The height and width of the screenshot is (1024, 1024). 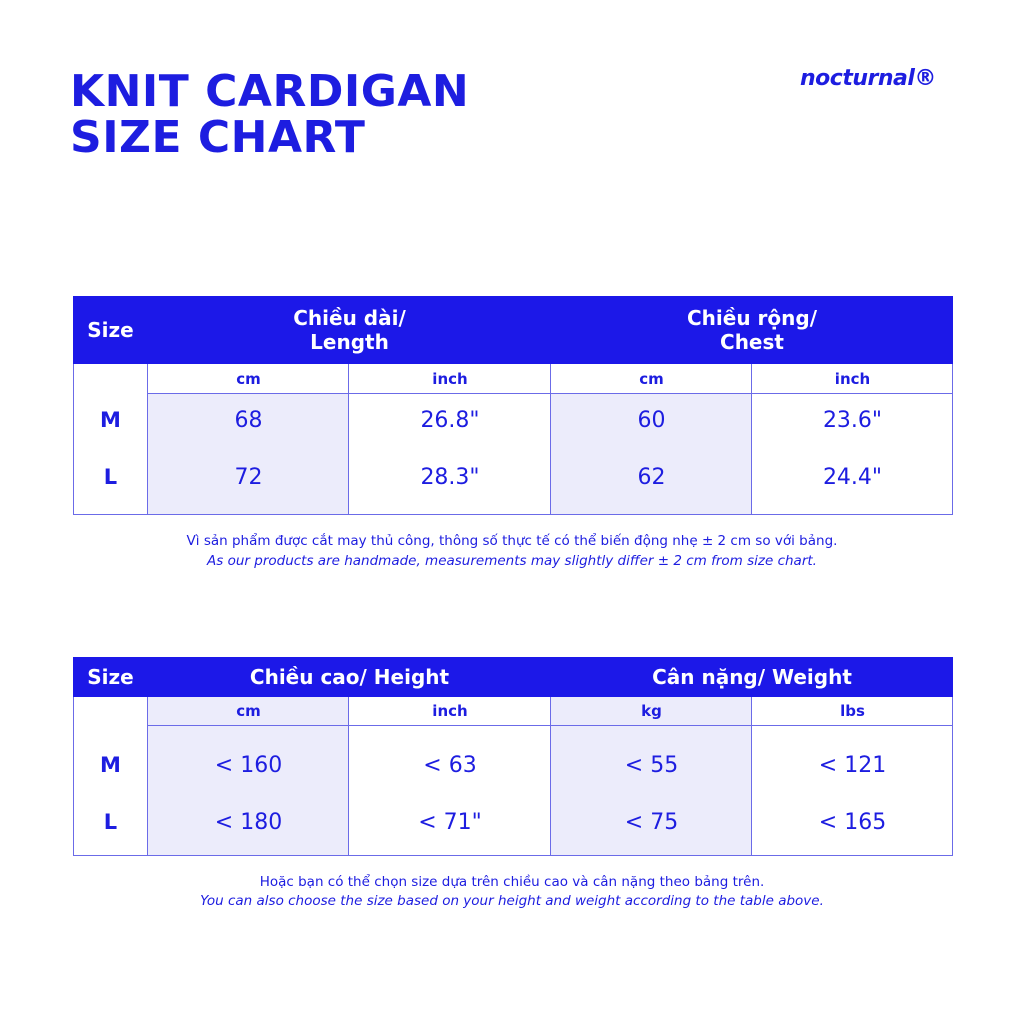 I want to click on cell-value: < 180, so click(x=248, y=822).